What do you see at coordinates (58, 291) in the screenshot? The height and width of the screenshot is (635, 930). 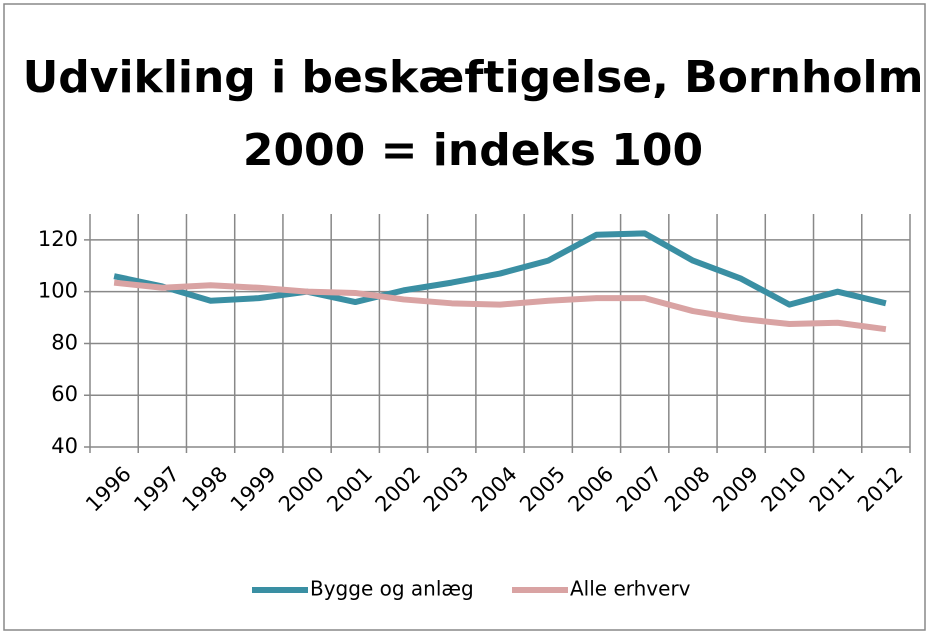 I see `y-tick-label: 100` at bounding box center [58, 291].